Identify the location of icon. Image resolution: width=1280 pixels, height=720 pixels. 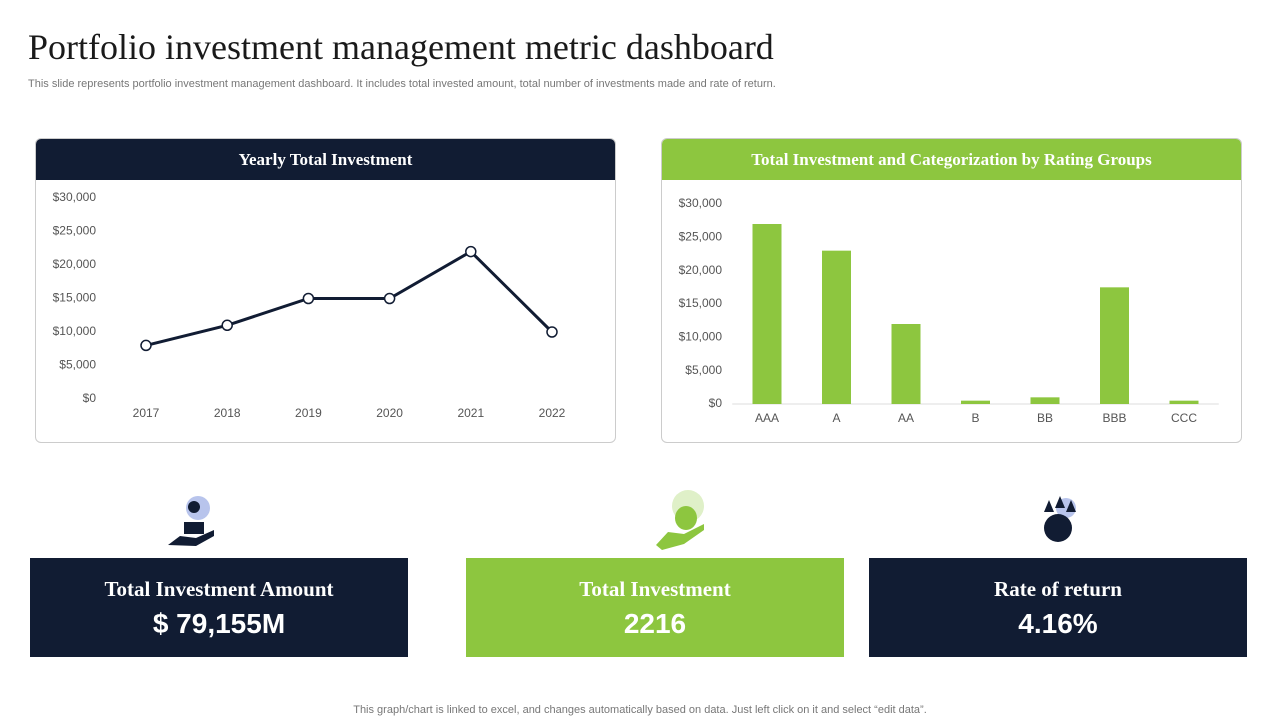
(622, 520).